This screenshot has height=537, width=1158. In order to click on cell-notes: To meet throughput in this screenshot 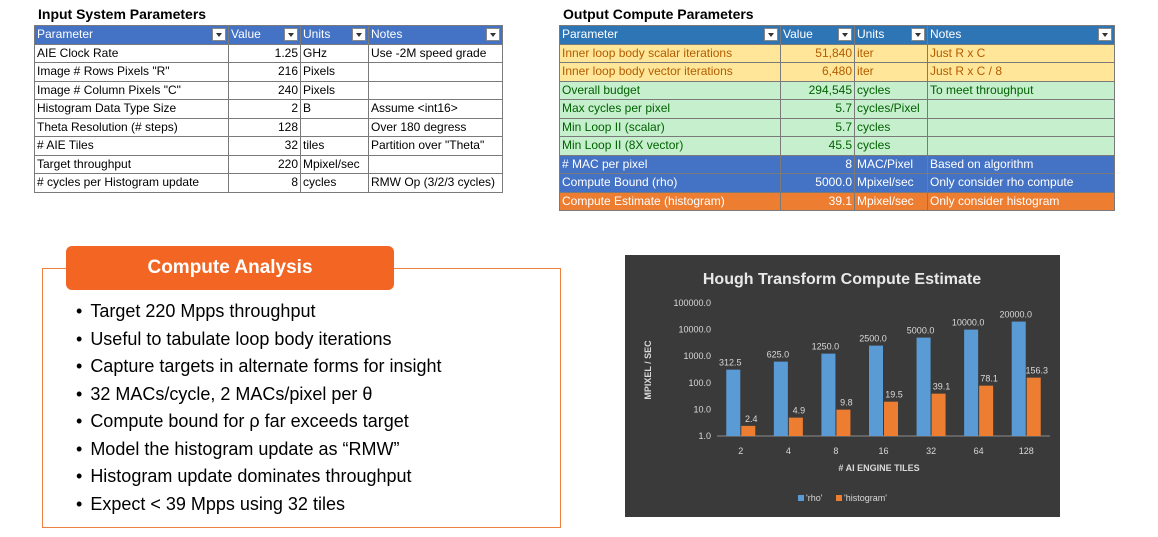, I will do `click(1021, 90)`.